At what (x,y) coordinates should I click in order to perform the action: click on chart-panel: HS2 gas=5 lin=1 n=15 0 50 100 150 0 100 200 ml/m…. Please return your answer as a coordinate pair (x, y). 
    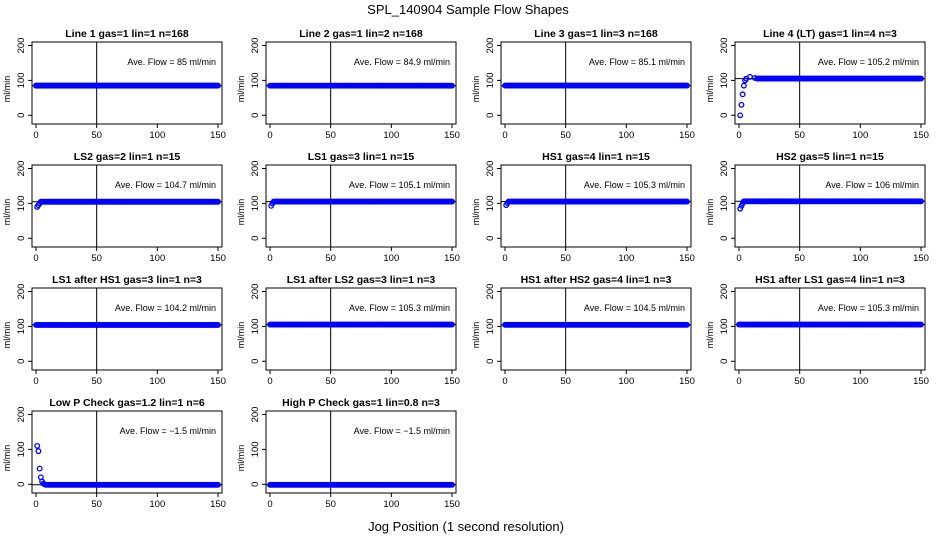
    Looking at the image, I should click on (817, 207).